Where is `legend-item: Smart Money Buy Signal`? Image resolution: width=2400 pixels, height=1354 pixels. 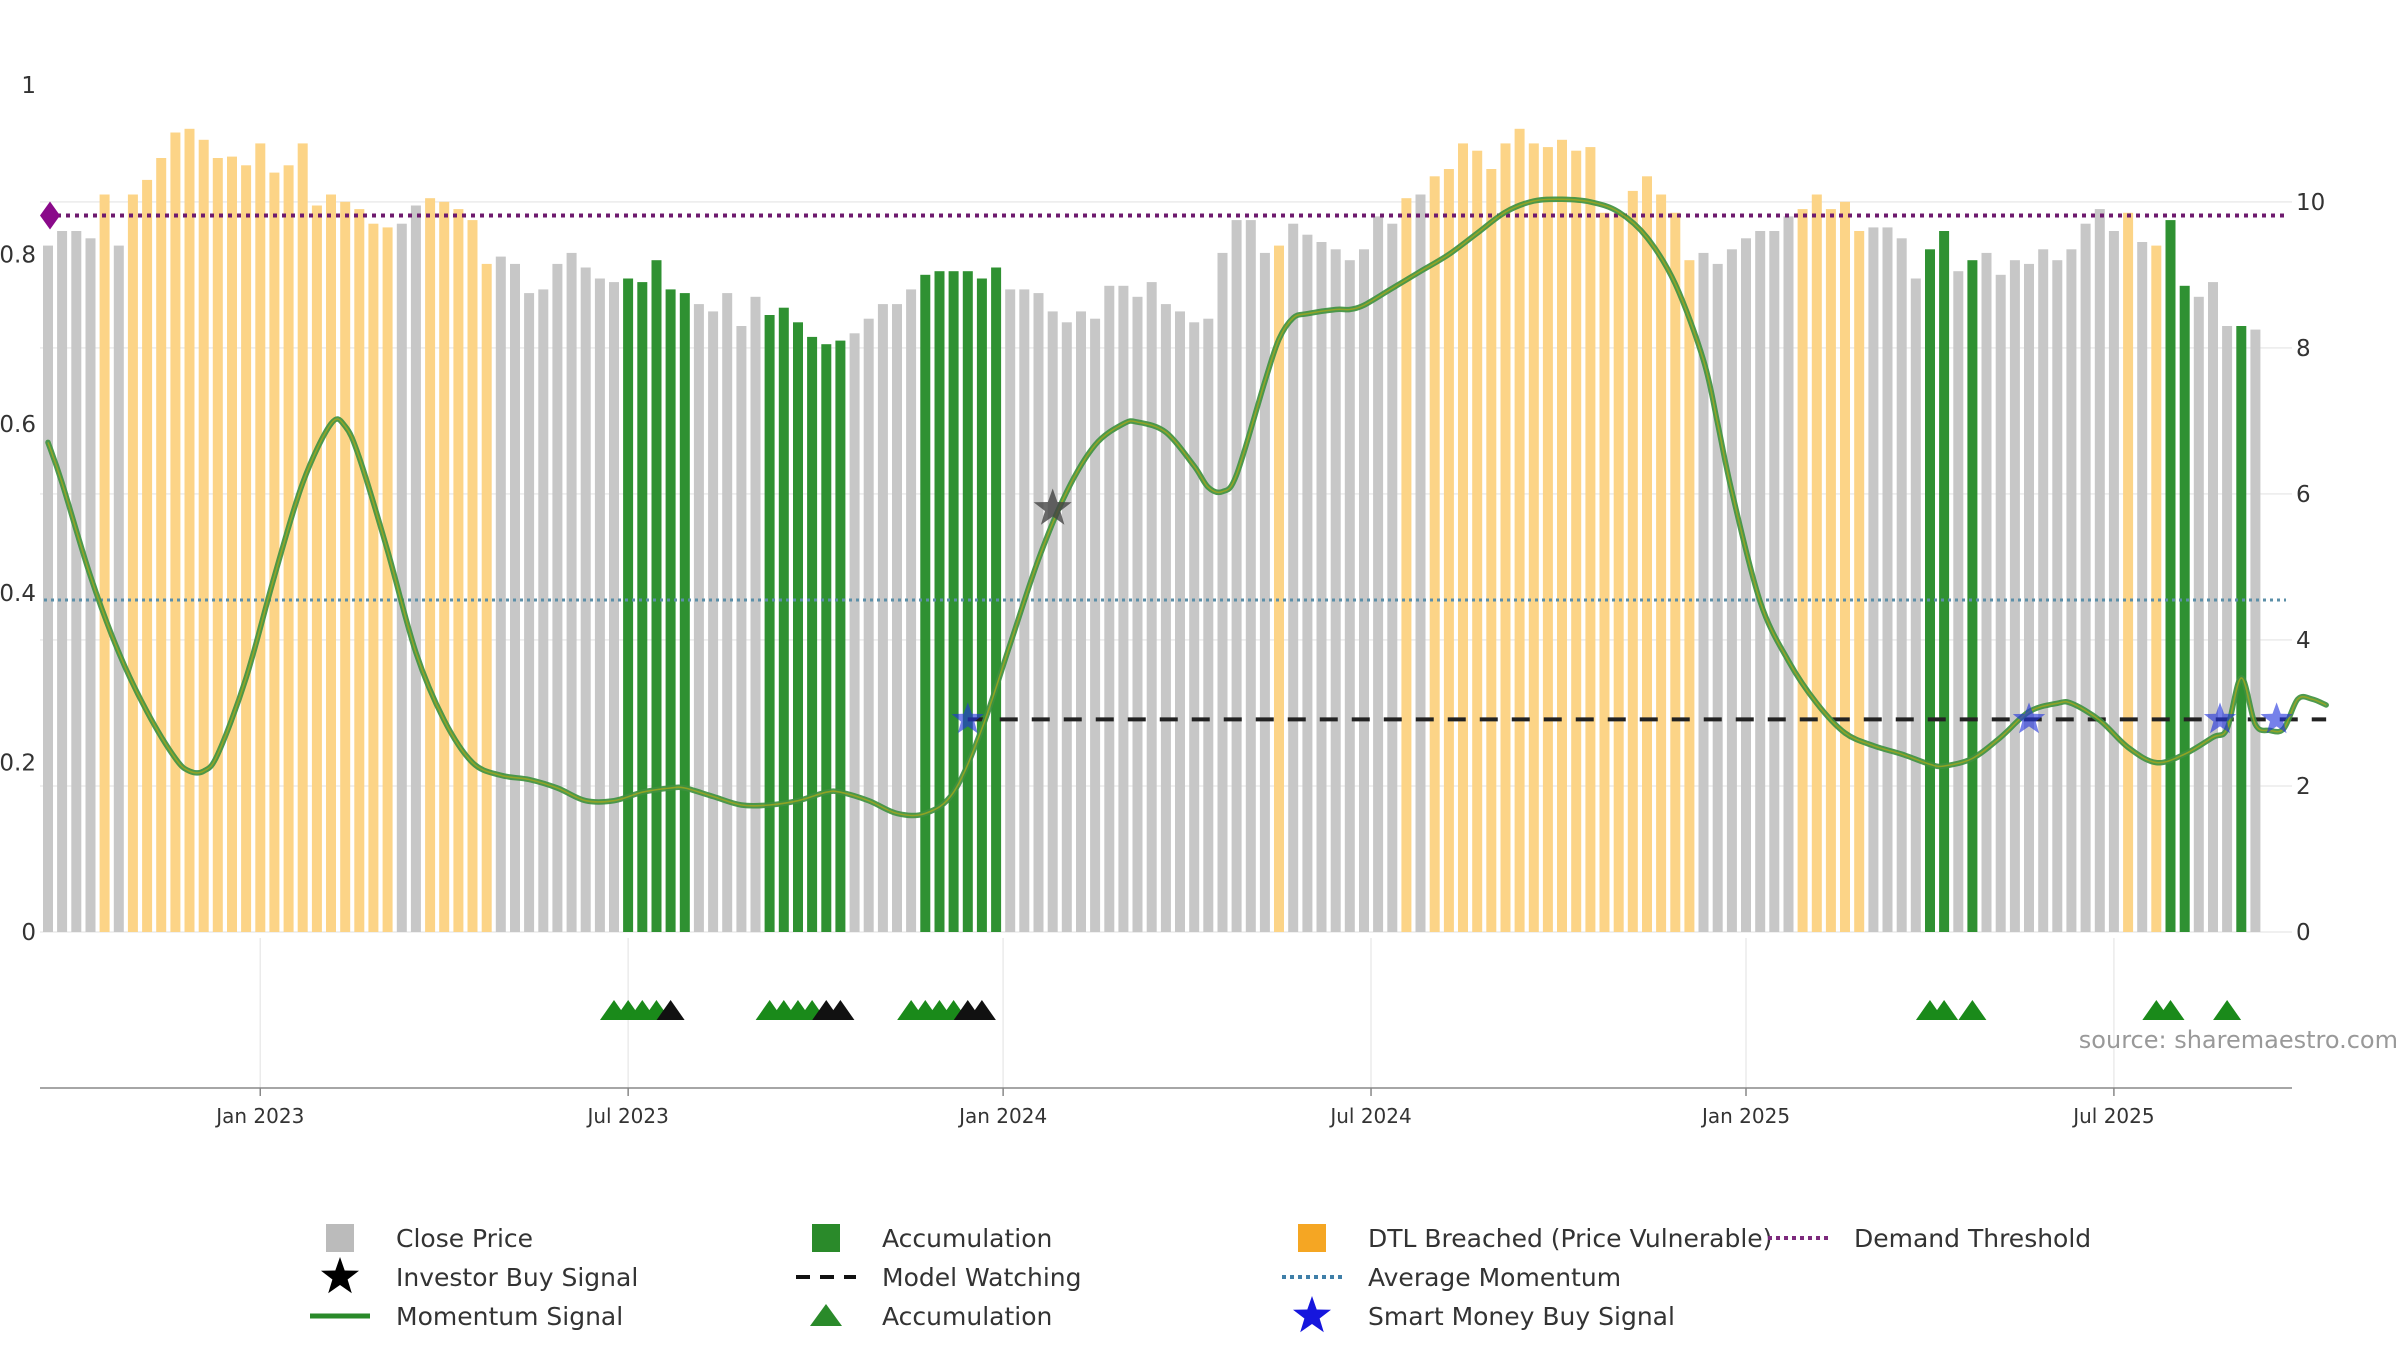
legend-item: Smart Money Buy Signal is located at coordinates (1484, 1314).